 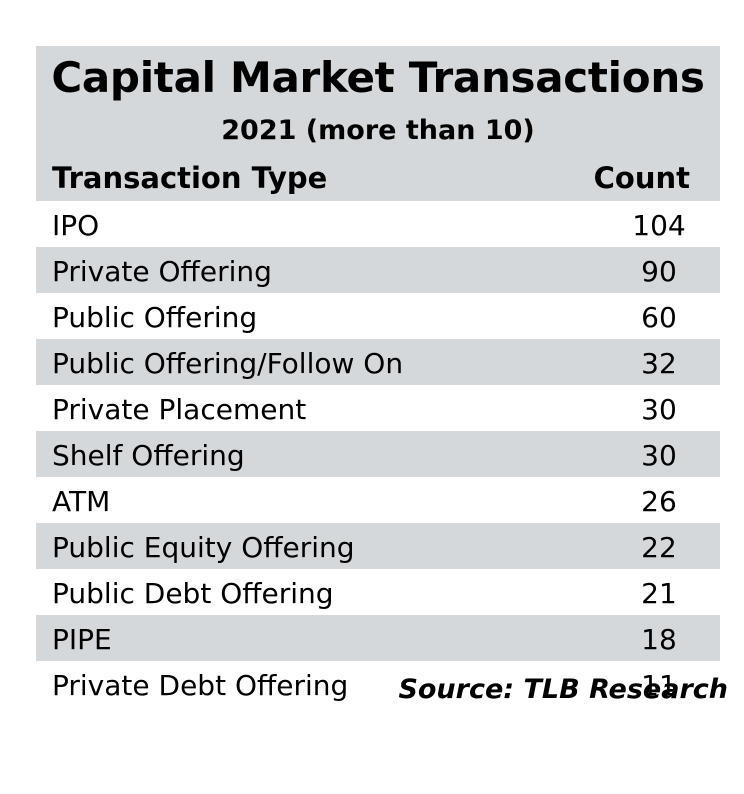 I want to click on source-note: Source: TLB Research, so click(x=563, y=689).